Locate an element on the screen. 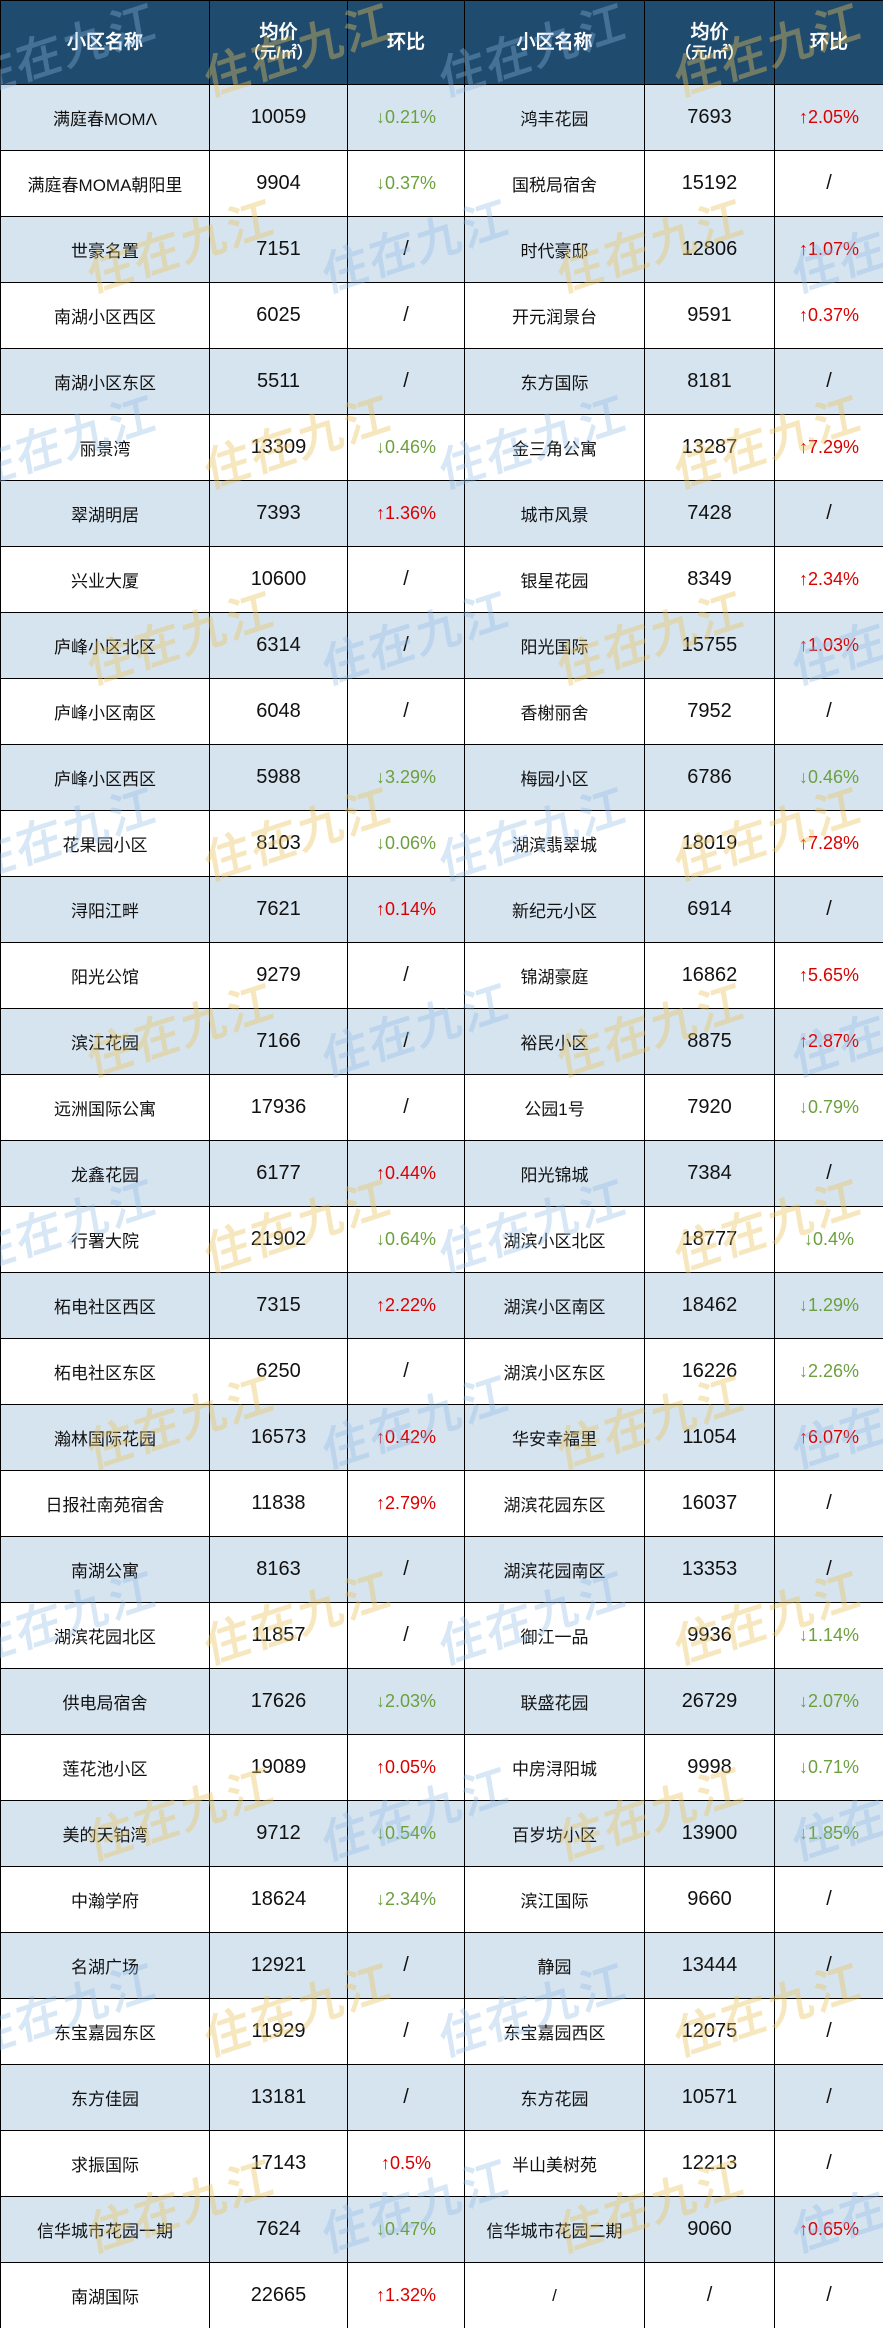  change-cell: ↓2.03% is located at coordinates (406, 1701).